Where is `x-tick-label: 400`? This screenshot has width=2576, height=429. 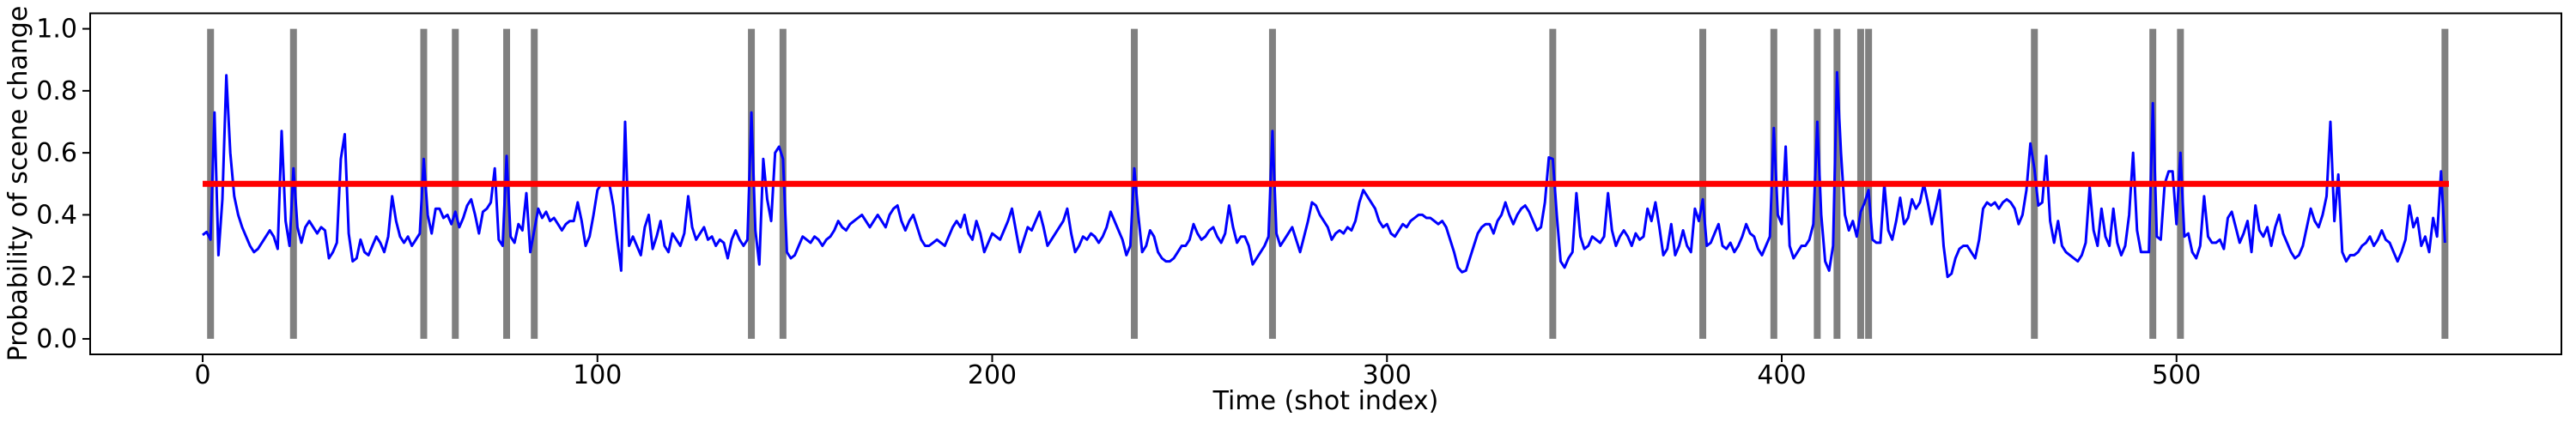 x-tick-label: 400 is located at coordinates (1782, 375).